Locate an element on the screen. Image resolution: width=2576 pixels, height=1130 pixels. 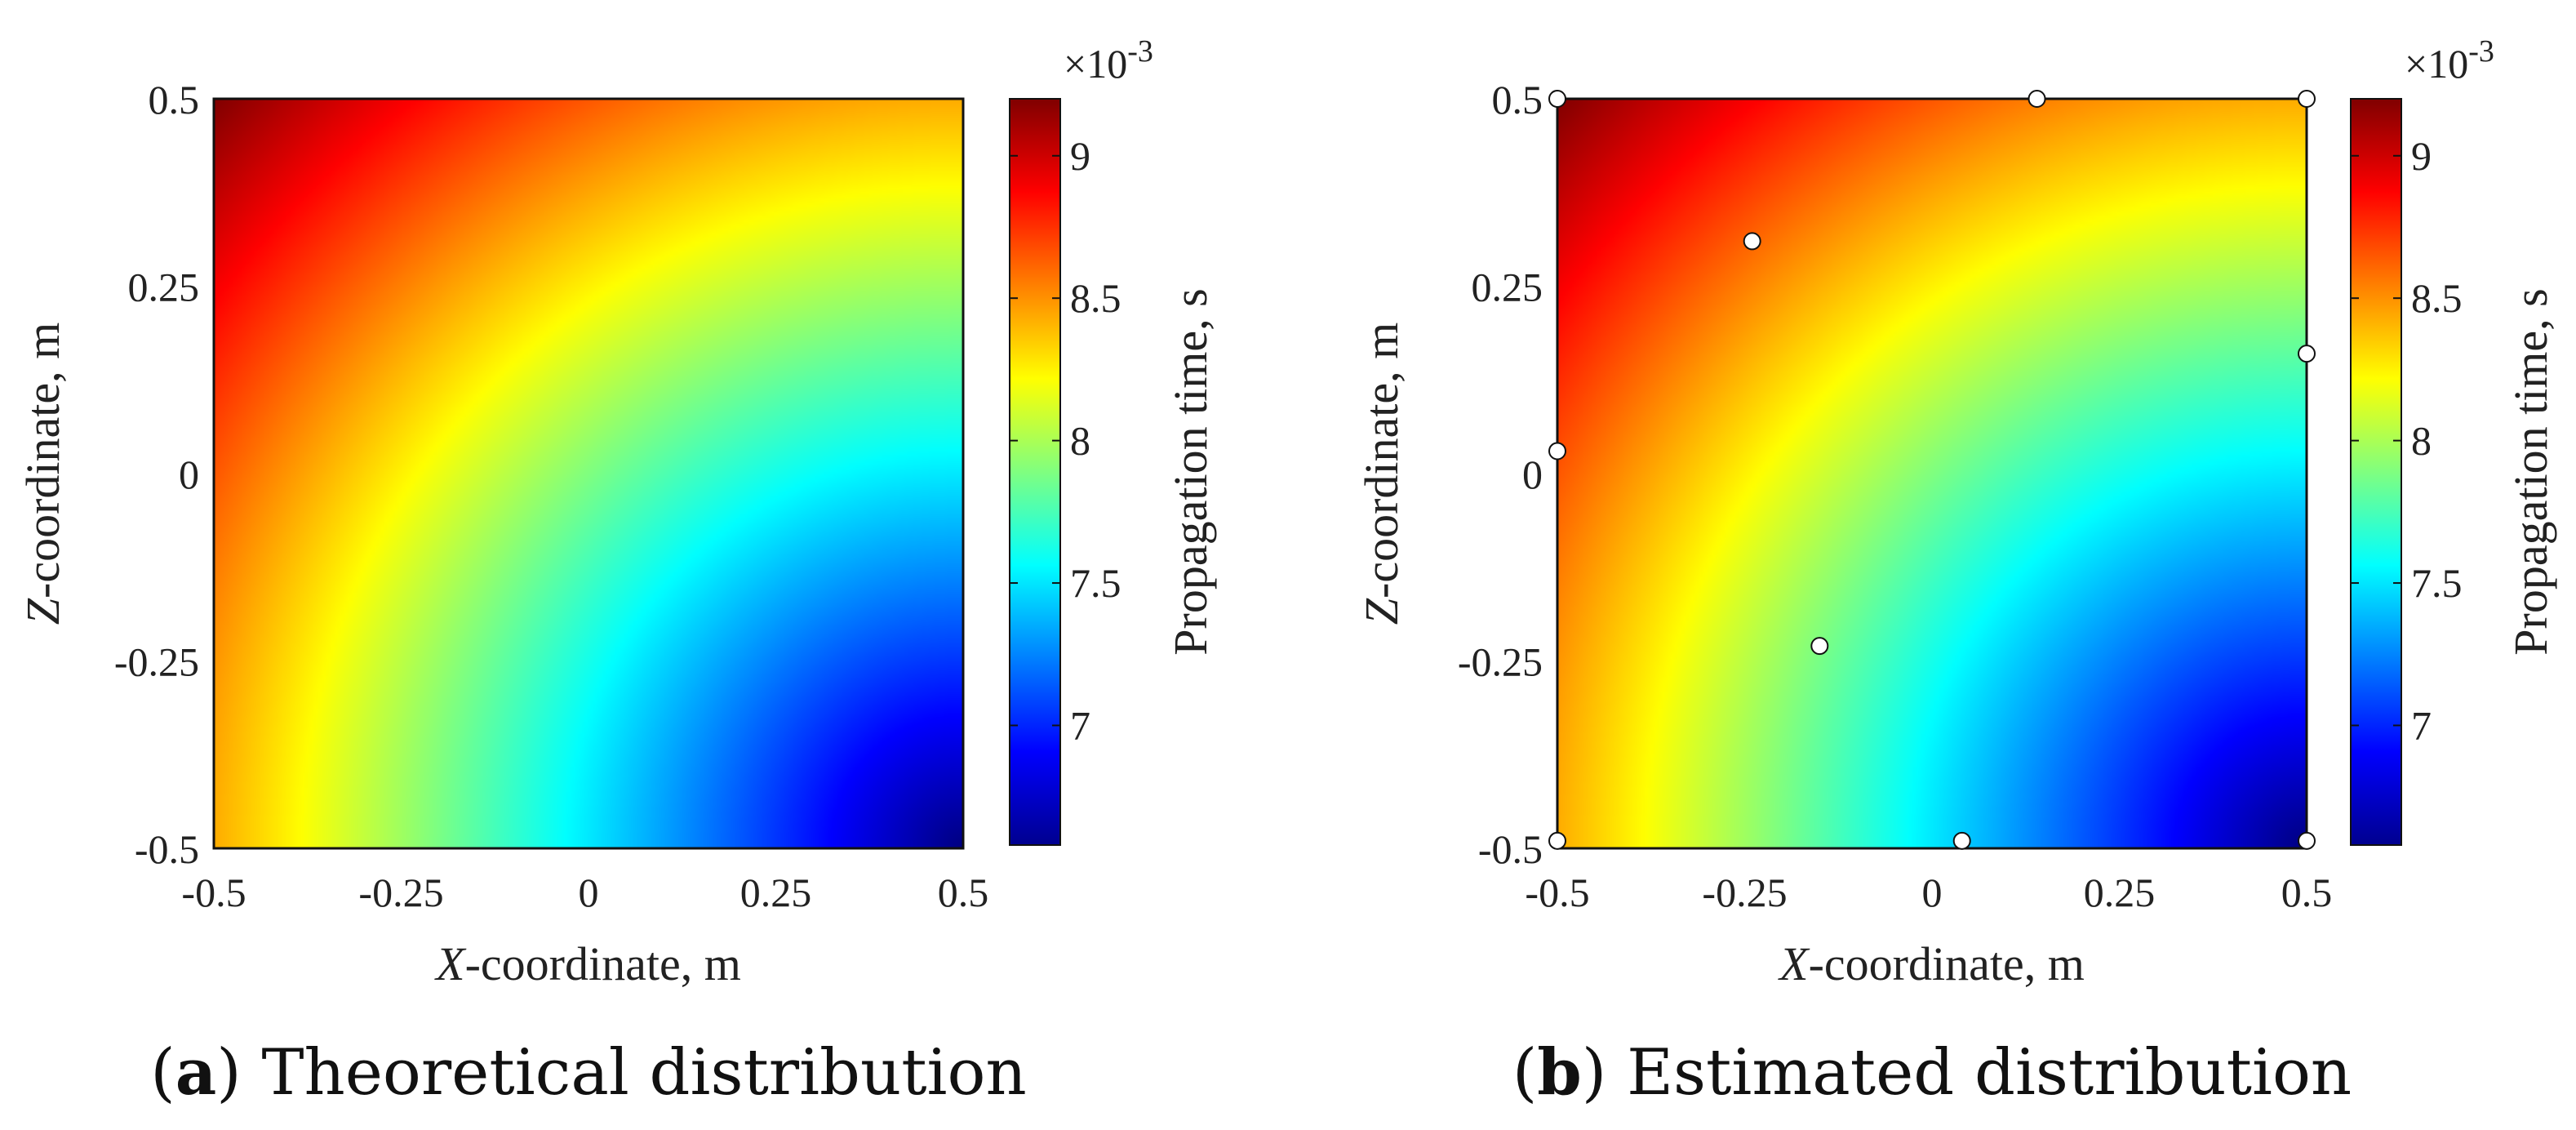
colorbar-a is located at coordinates (1035, 472).